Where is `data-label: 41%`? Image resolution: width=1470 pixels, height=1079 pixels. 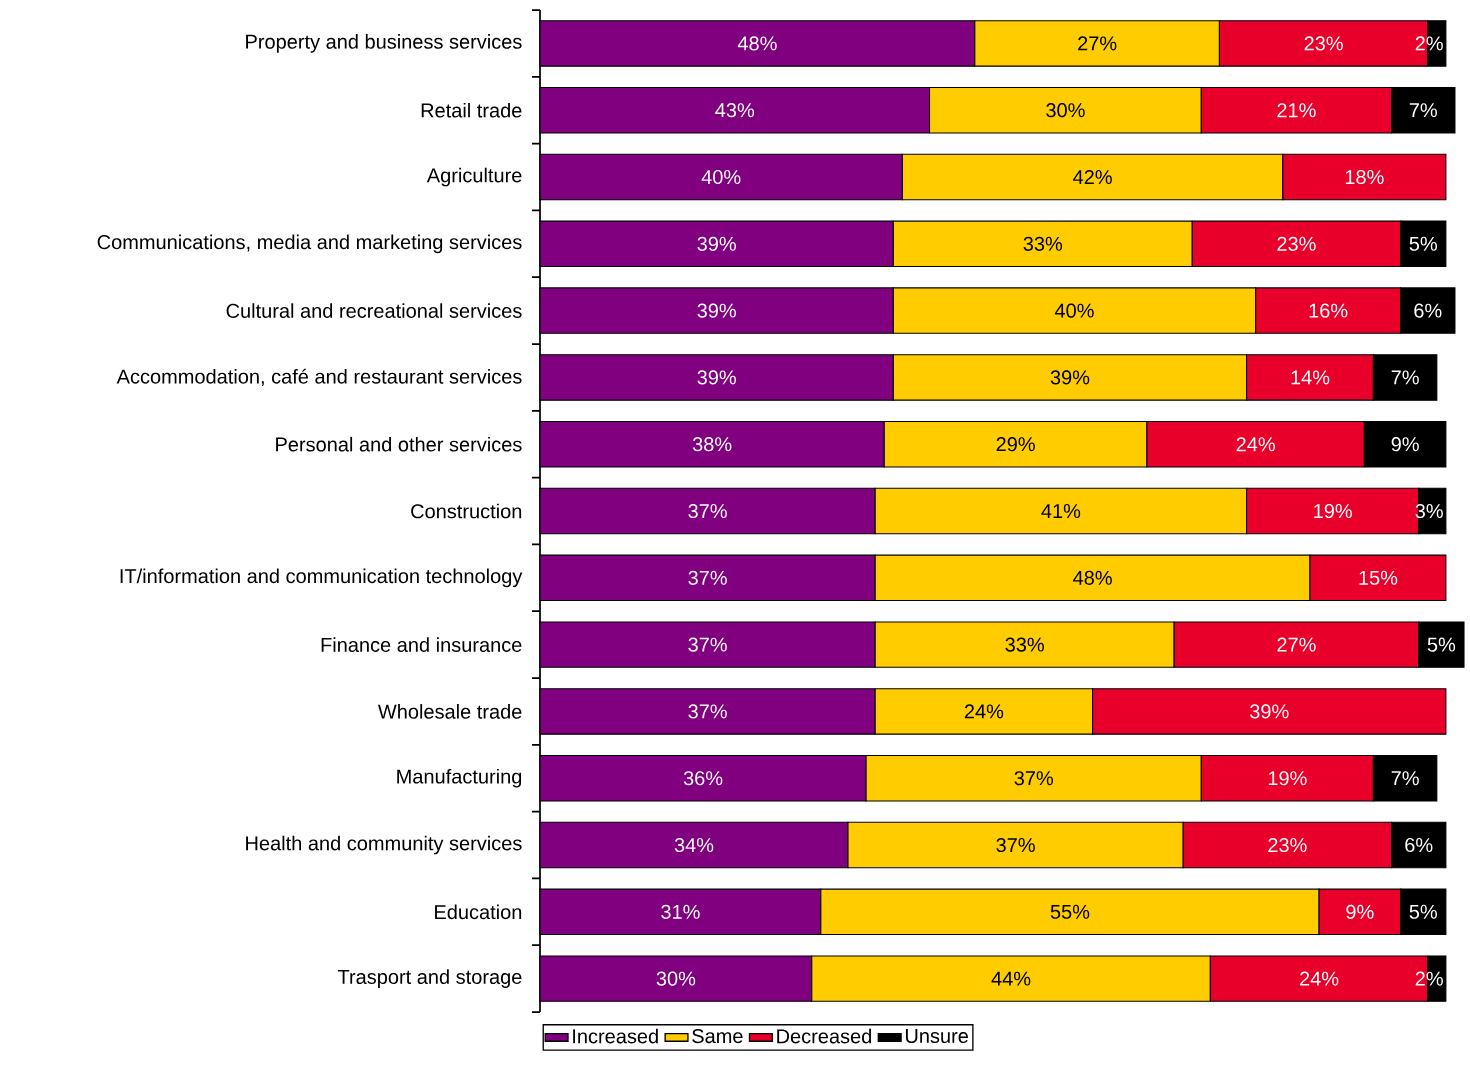
data-label: 41% is located at coordinates (1061, 511).